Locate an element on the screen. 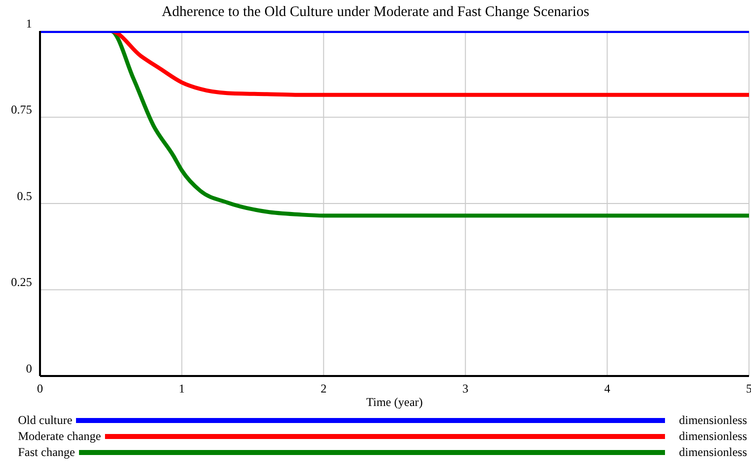 This screenshot has width=751, height=470. chart-title: Adherence to the Old Culture under Moderate and Fast Change Scenarios is located at coordinates (376, 12).